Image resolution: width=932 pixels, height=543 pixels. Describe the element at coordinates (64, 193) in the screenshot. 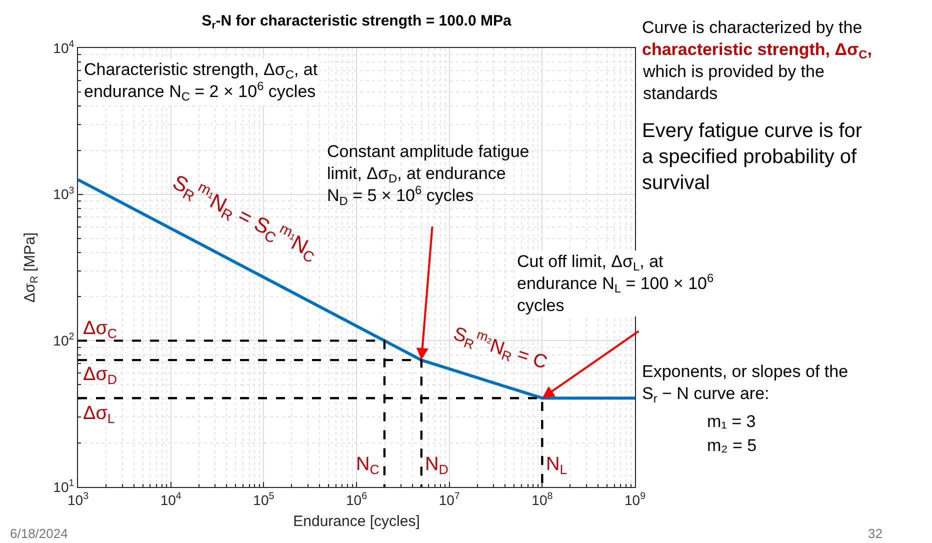

I see `y-tick-label: 10$^{3}$` at that location.